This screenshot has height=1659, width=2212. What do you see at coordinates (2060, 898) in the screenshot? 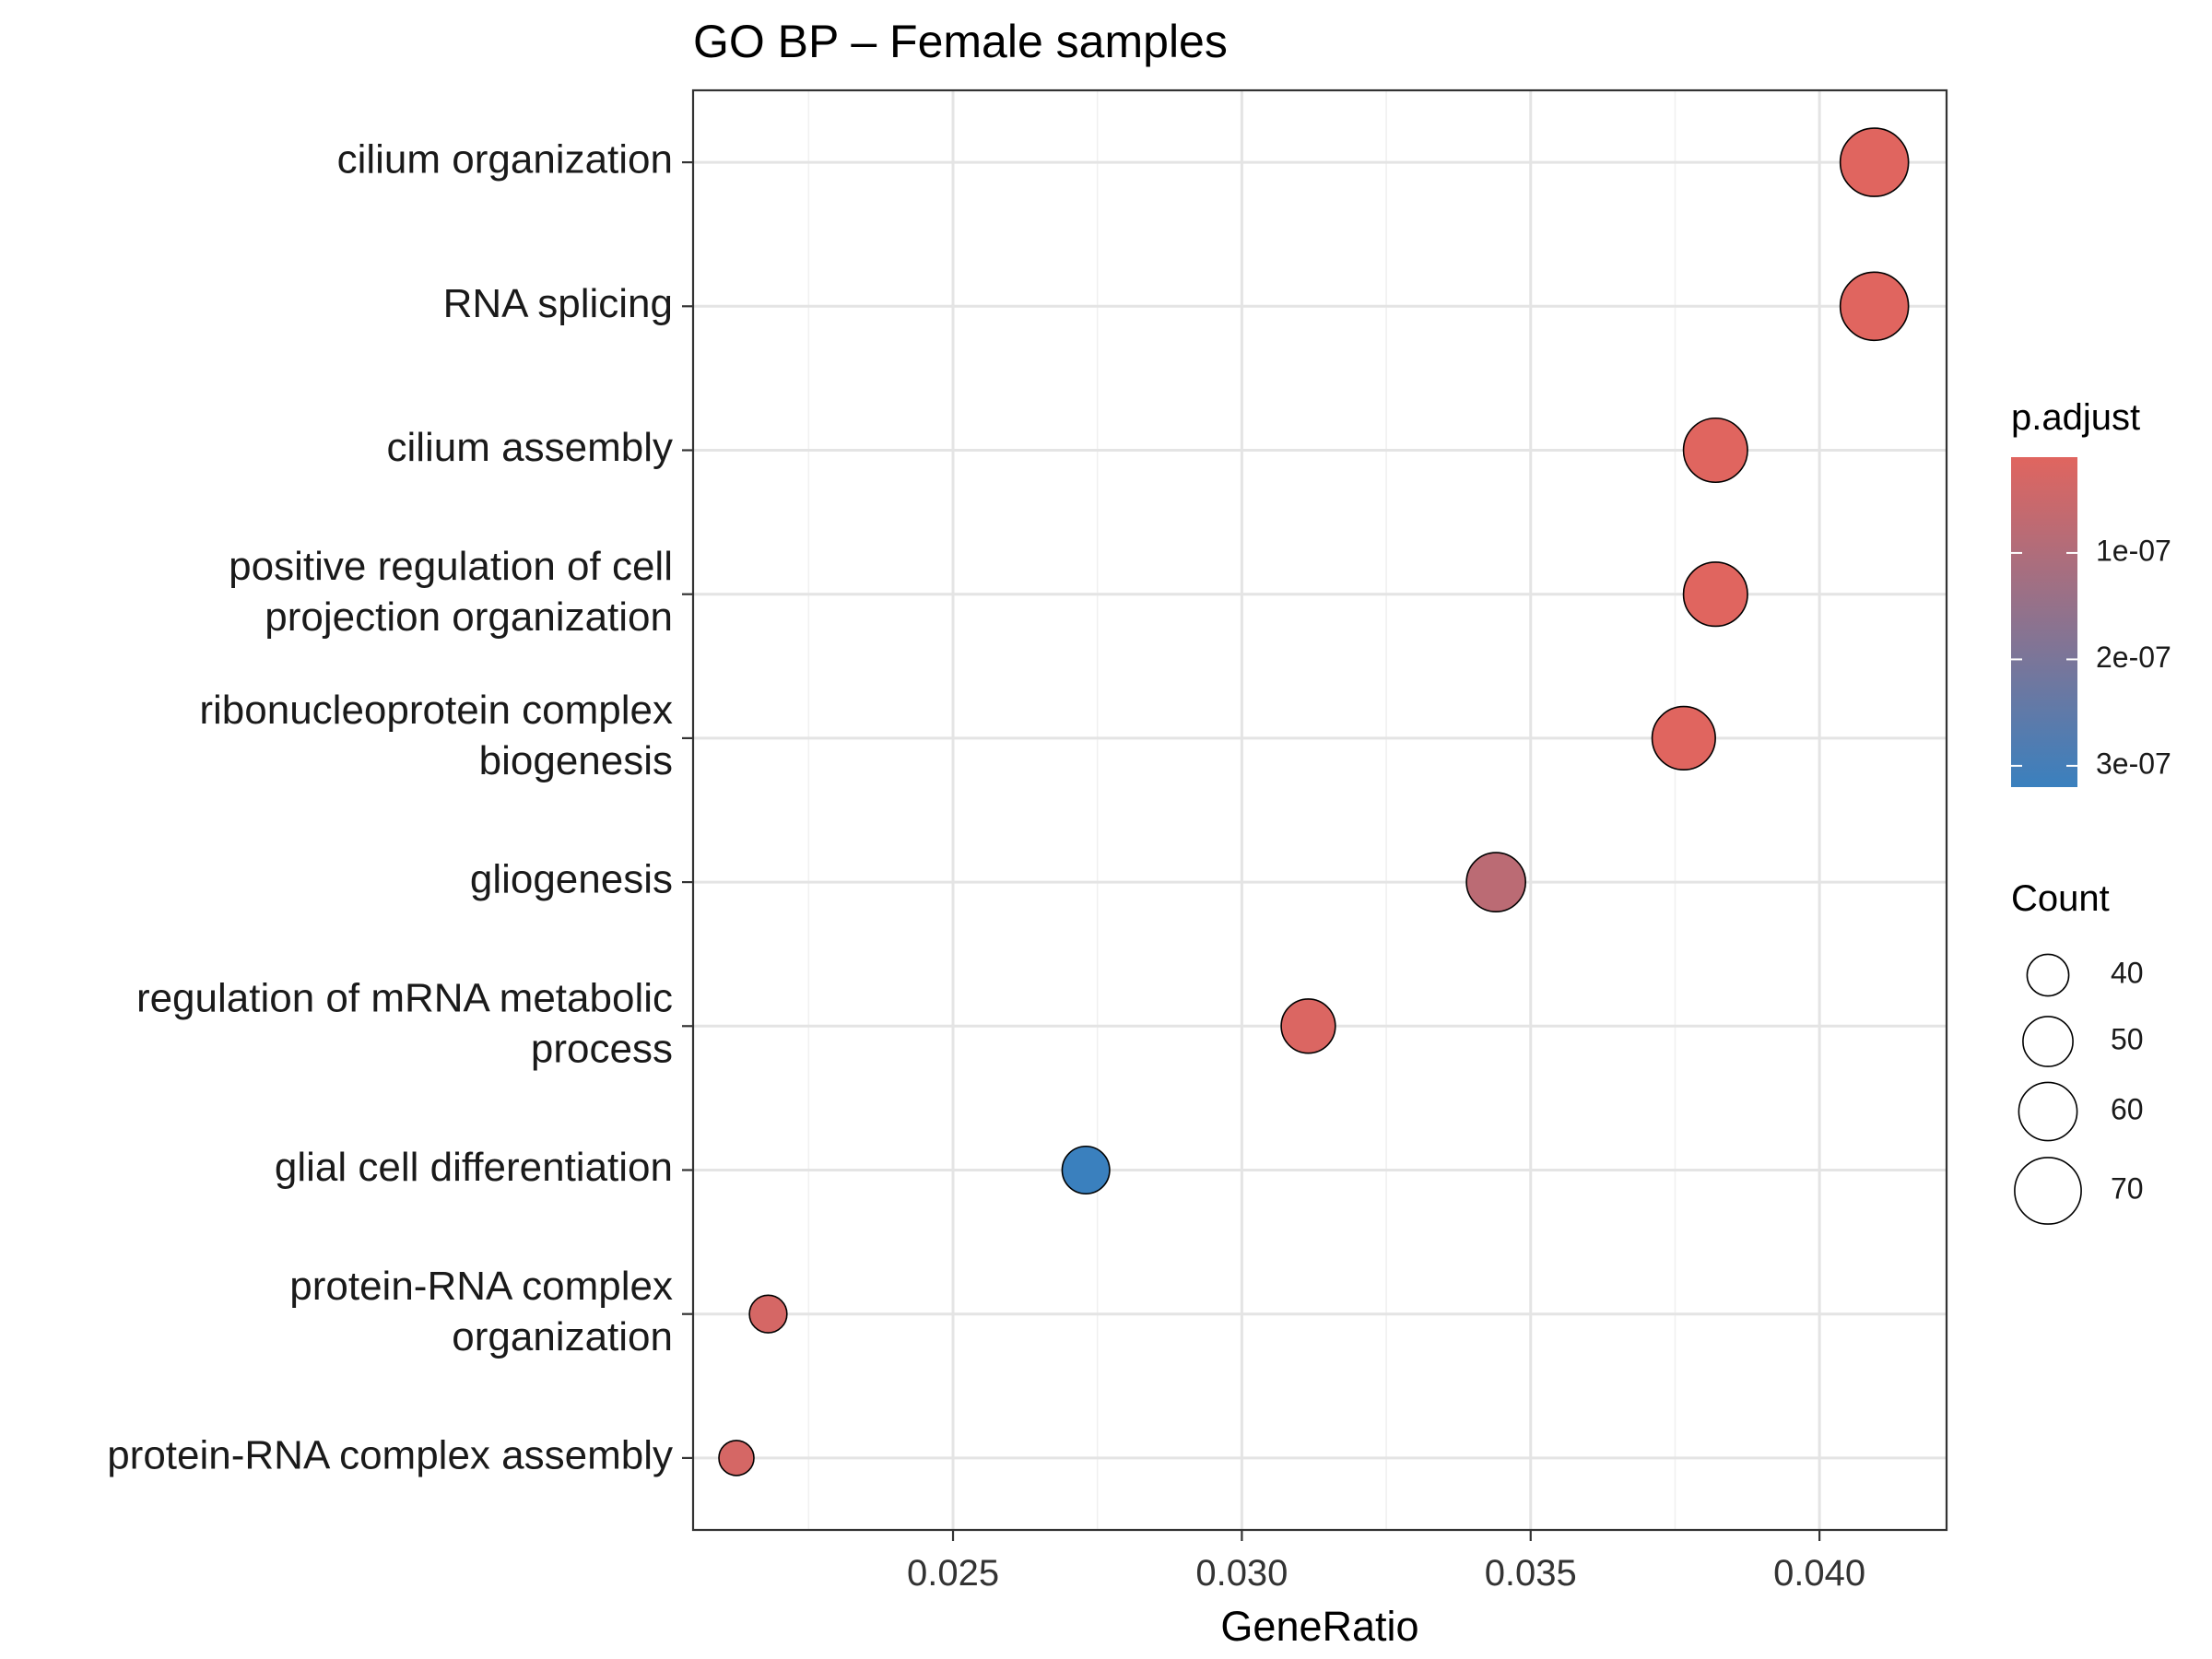
I see `size-legend-title: Count` at bounding box center [2060, 898].